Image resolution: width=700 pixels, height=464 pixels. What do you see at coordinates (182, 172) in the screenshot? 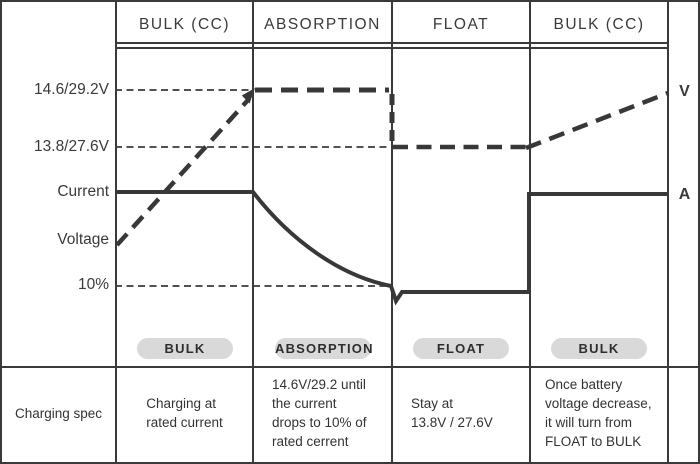
I see `voltage-curve-bulk1-rise` at bounding box center [182, 172].